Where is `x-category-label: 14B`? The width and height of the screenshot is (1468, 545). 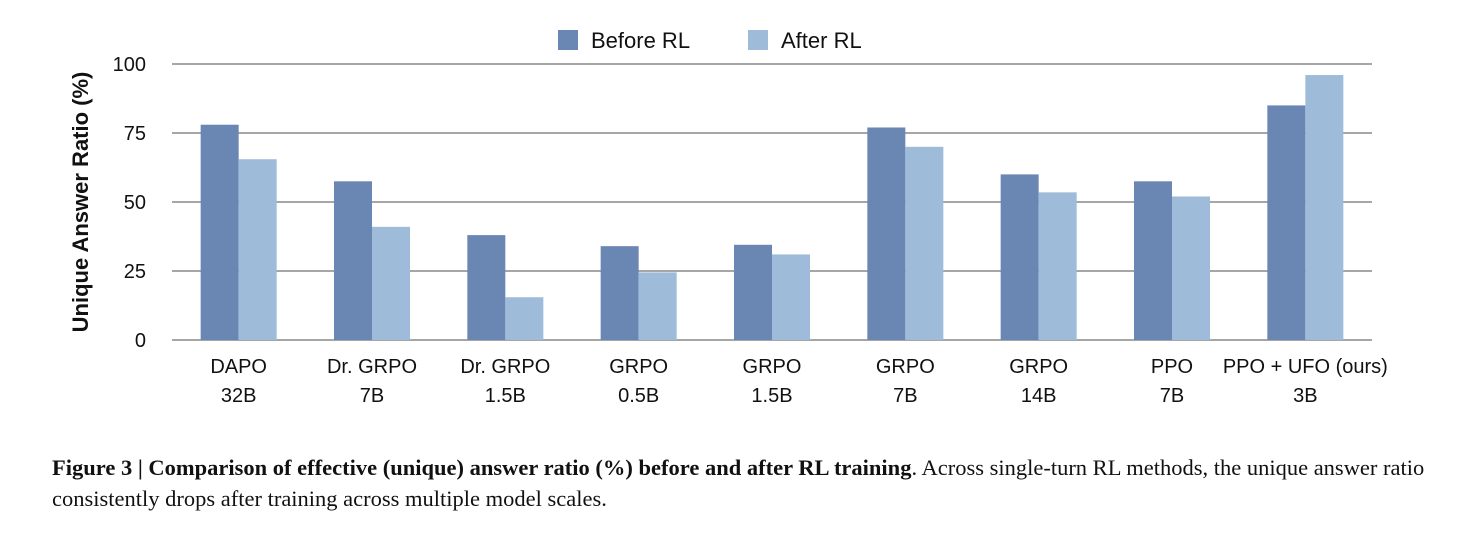 x-category-label: 14B is located at coordinates (1039, 396).